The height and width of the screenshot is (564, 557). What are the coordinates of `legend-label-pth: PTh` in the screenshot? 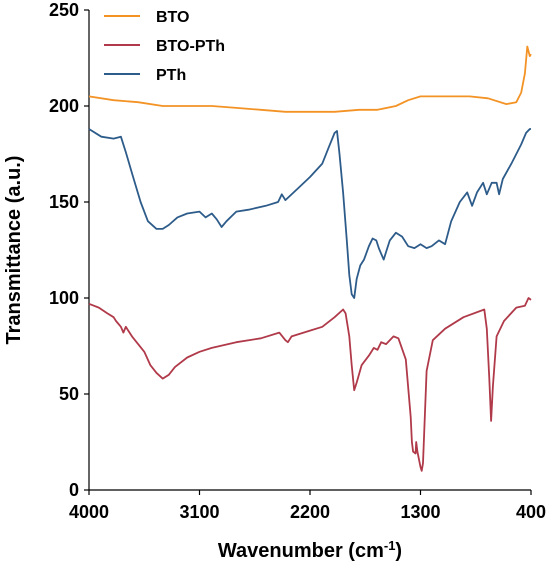 It's located at (171, 75).